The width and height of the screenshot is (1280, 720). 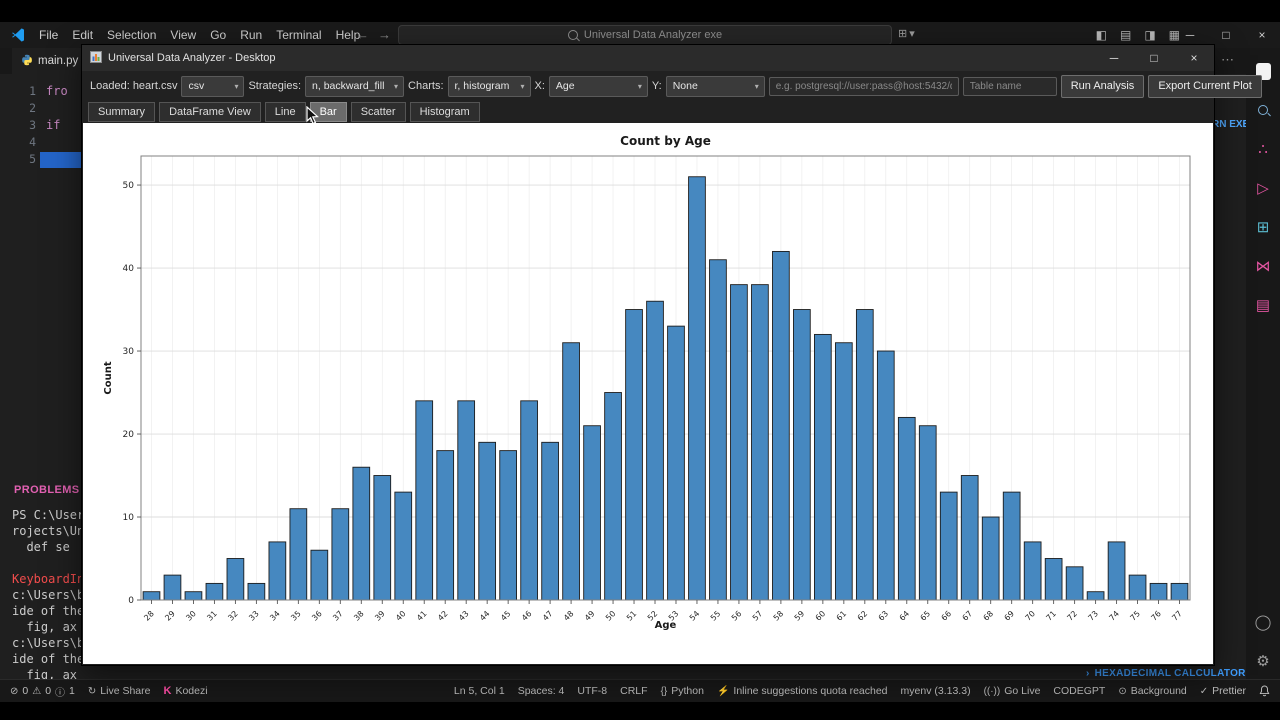 I want to click on y-axis-select: None ▾, so click(x=715, y=86).